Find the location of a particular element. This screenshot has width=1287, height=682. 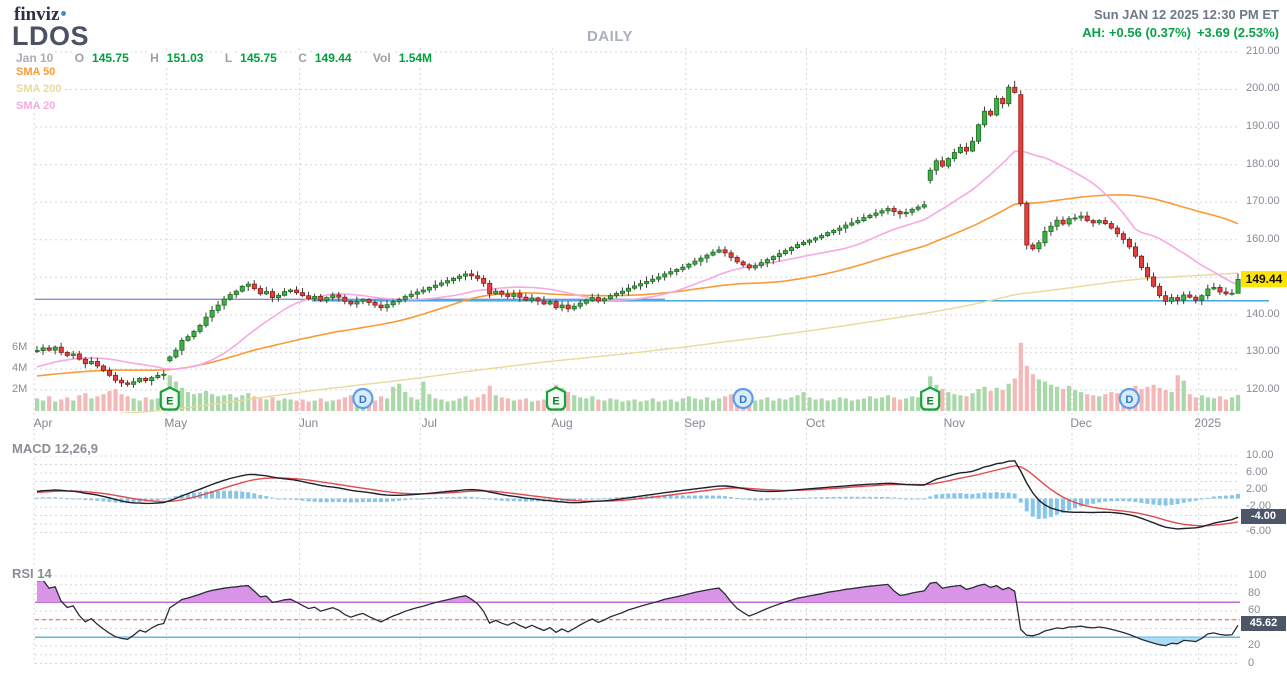

volume-tick-label: 2M is located at coordinates (20, 389).